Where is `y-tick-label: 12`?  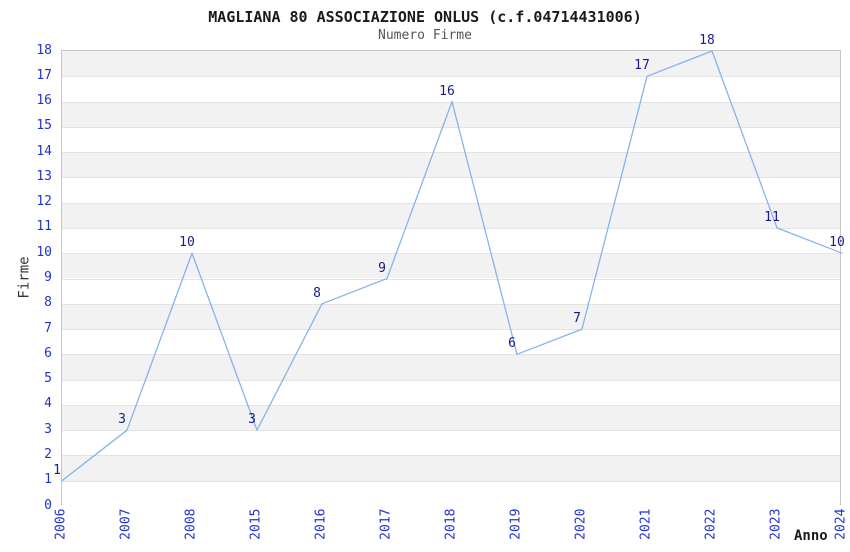
y-tick-label: 12 is located at coordinates (44, 202).